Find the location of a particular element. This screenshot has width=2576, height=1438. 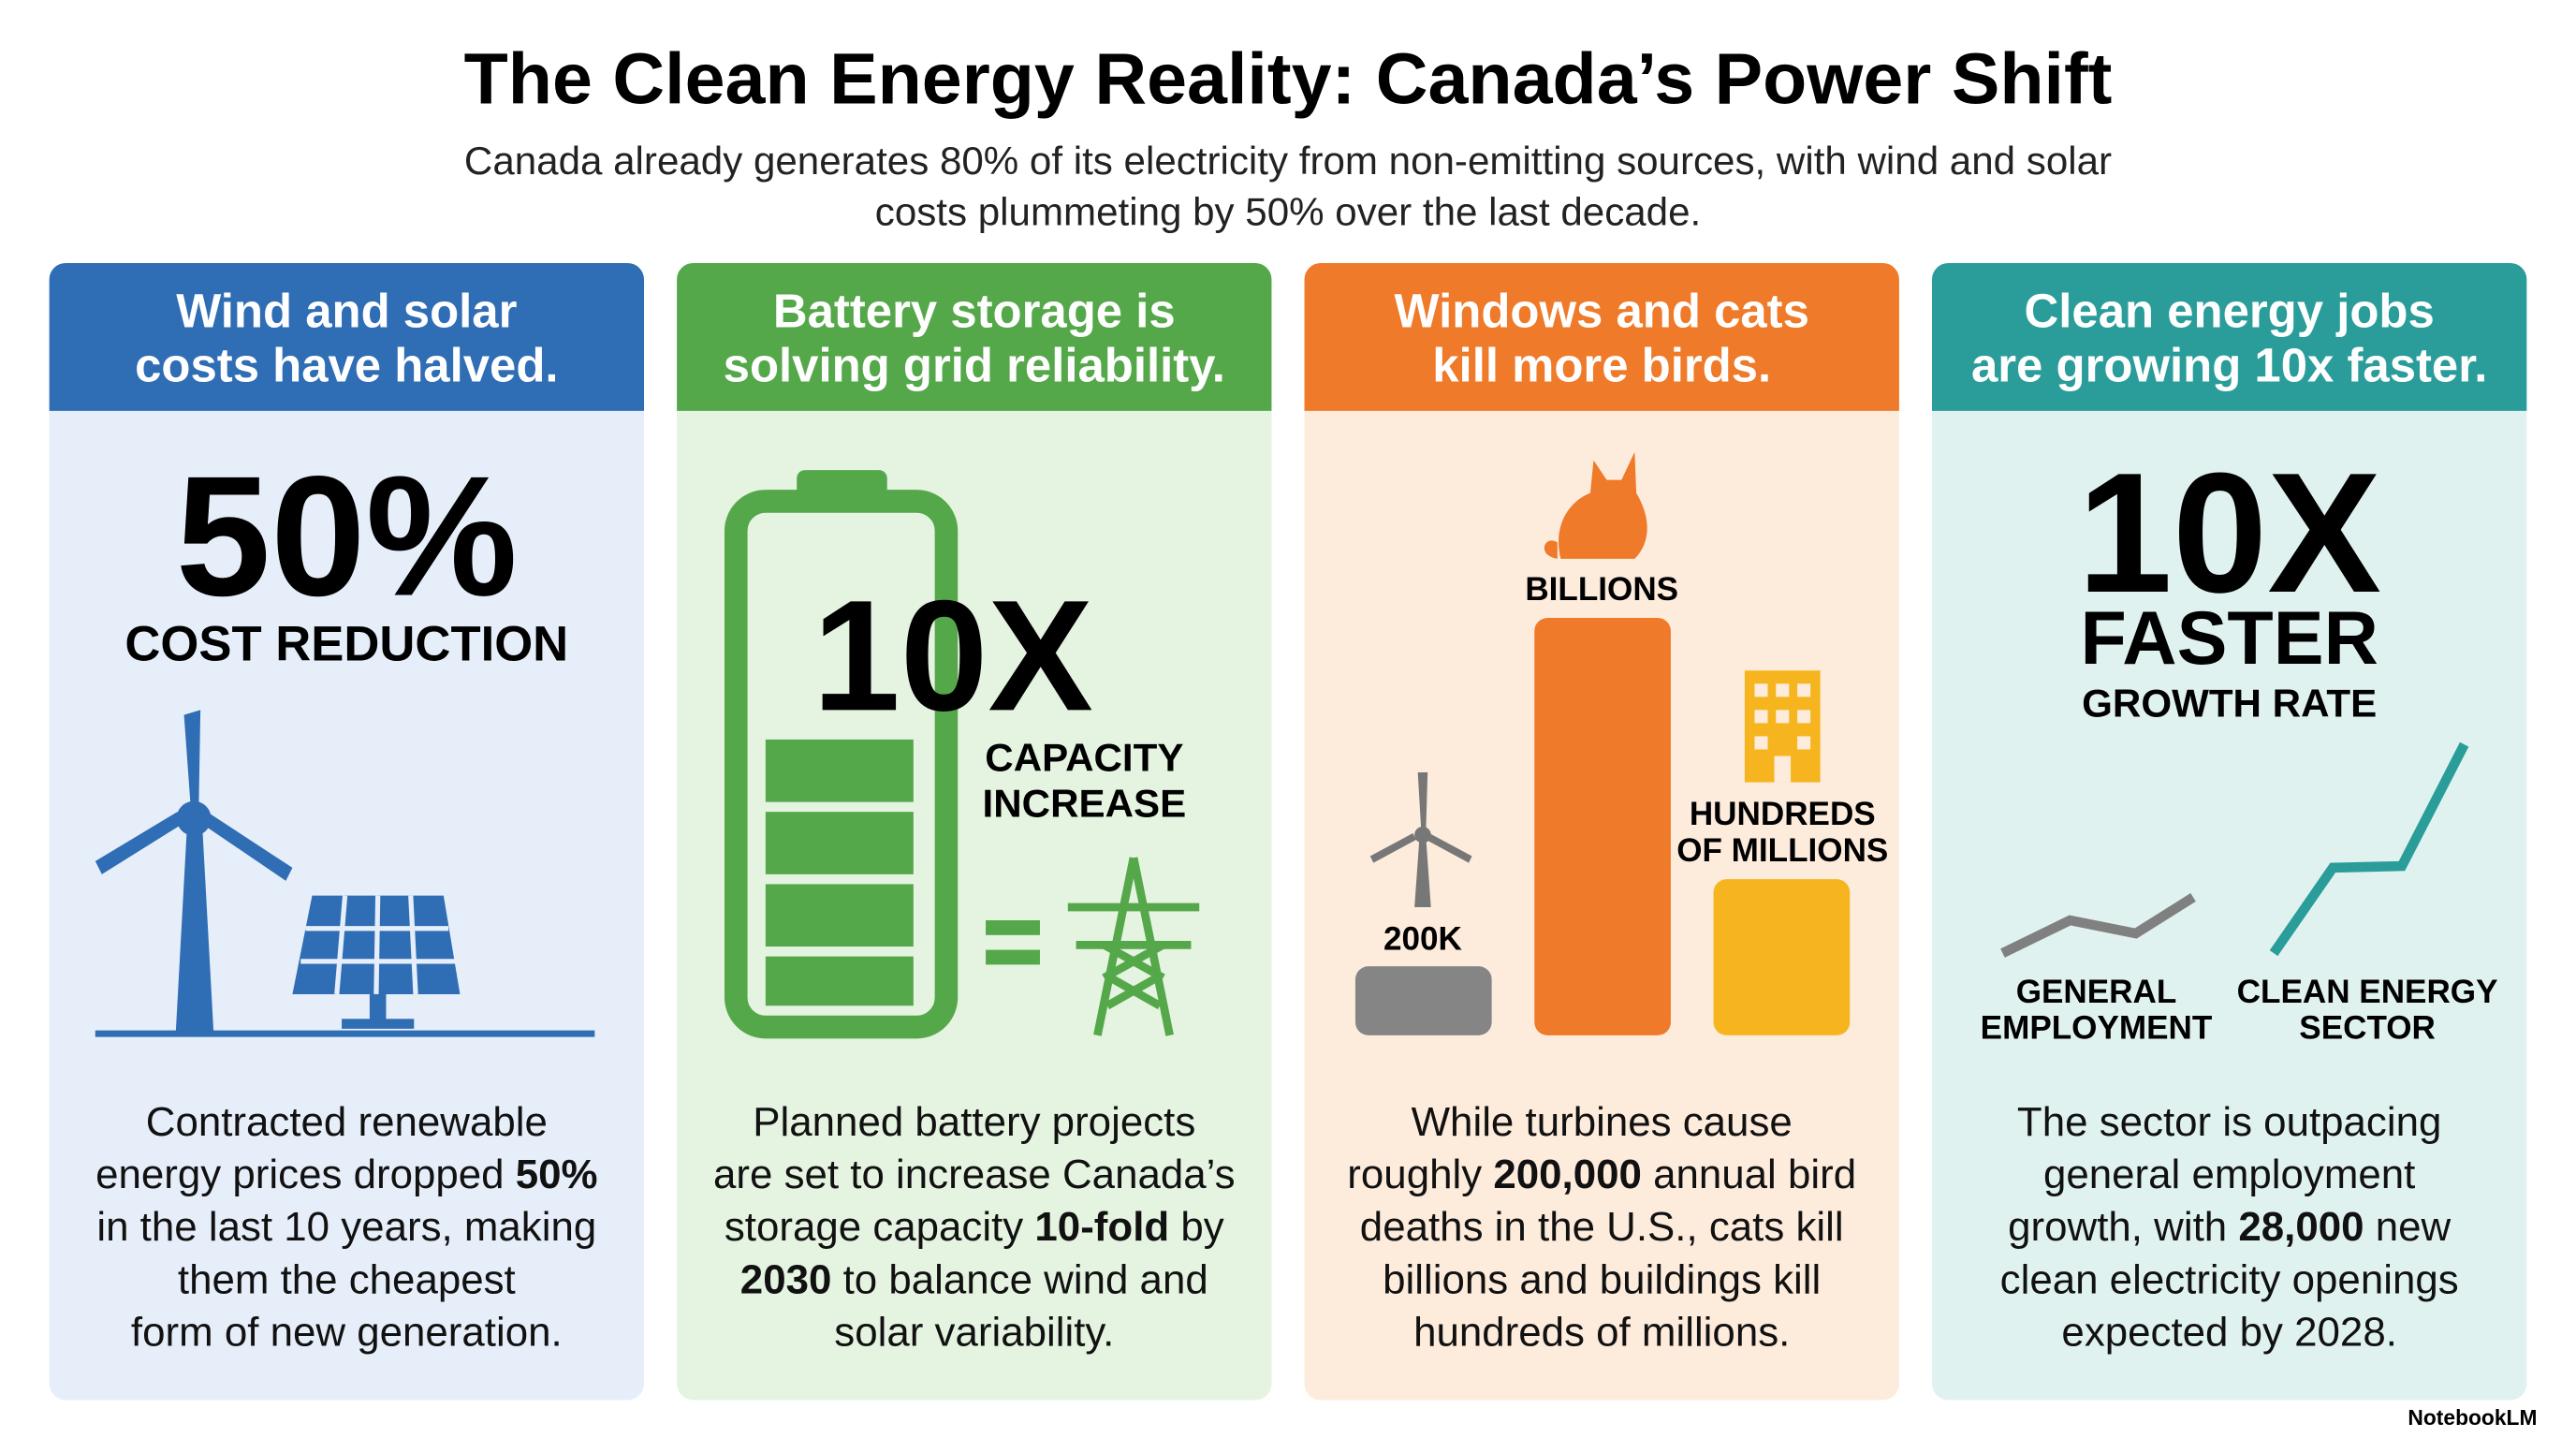

body-text: While turbines cause is located at coordinates (1602, 1122).